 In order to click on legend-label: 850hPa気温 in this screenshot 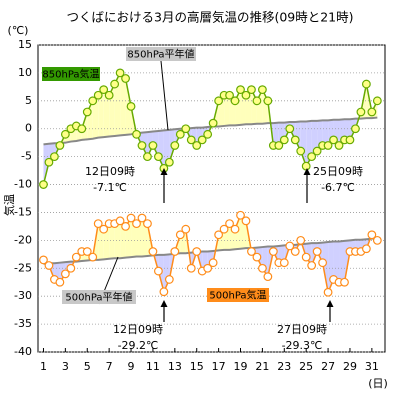, I will do `click(70, 74)`.